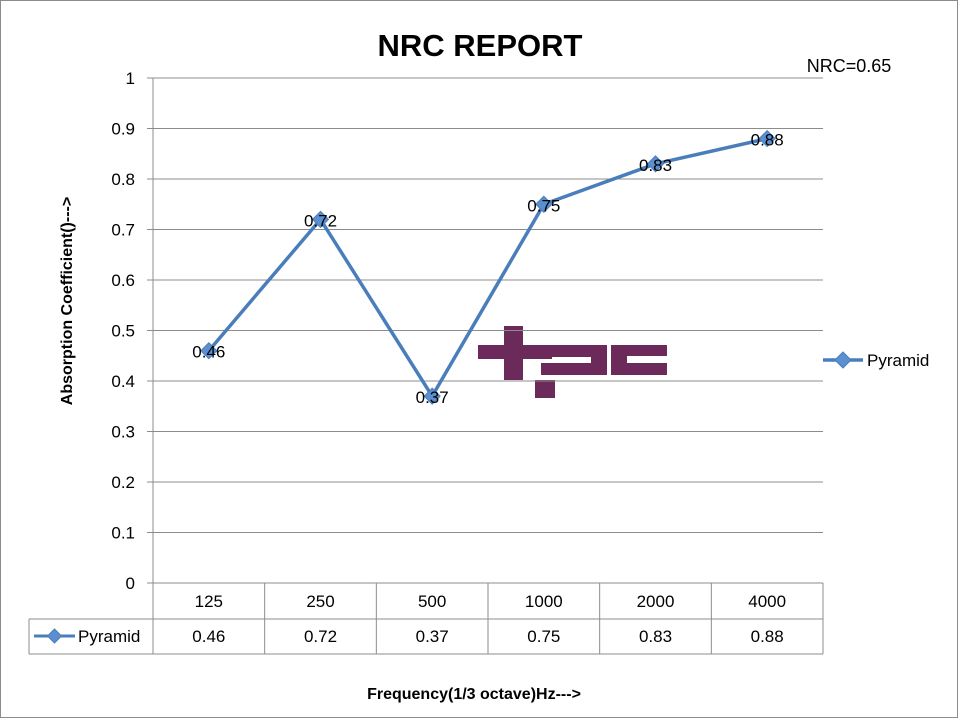 The height and width of the screenshot is (720, 960). Describe the element at coordinates (843, 360) in the screenshot. I see `legend-marker` at that location.